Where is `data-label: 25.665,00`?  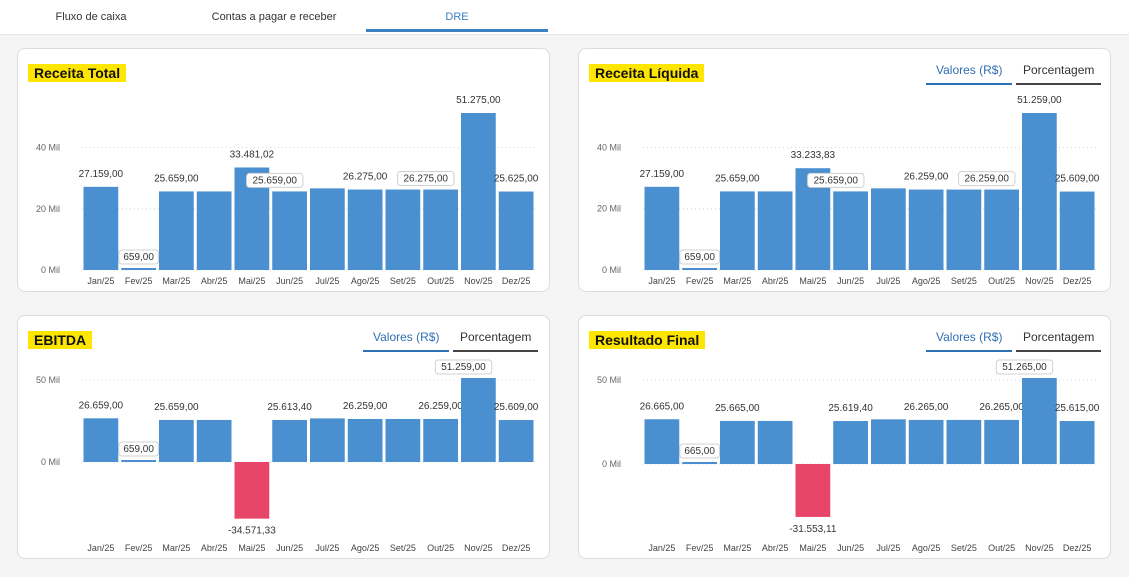
data-label: 25.665,00 is located at coordinates (737, 408).